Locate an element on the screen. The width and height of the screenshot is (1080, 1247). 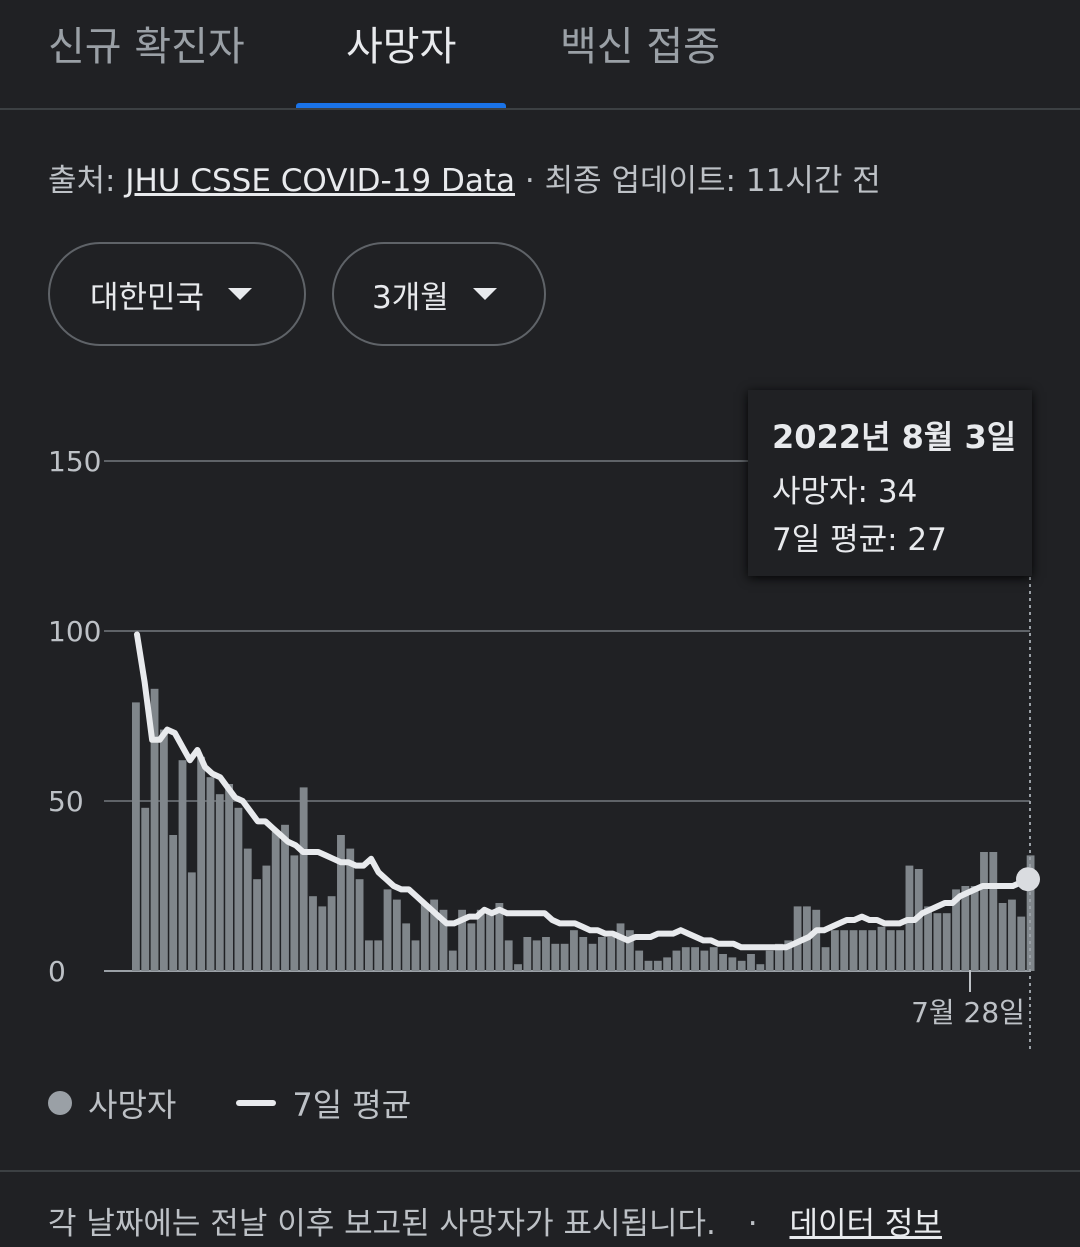
caret-down-icon is located at coordinates (240, 294).